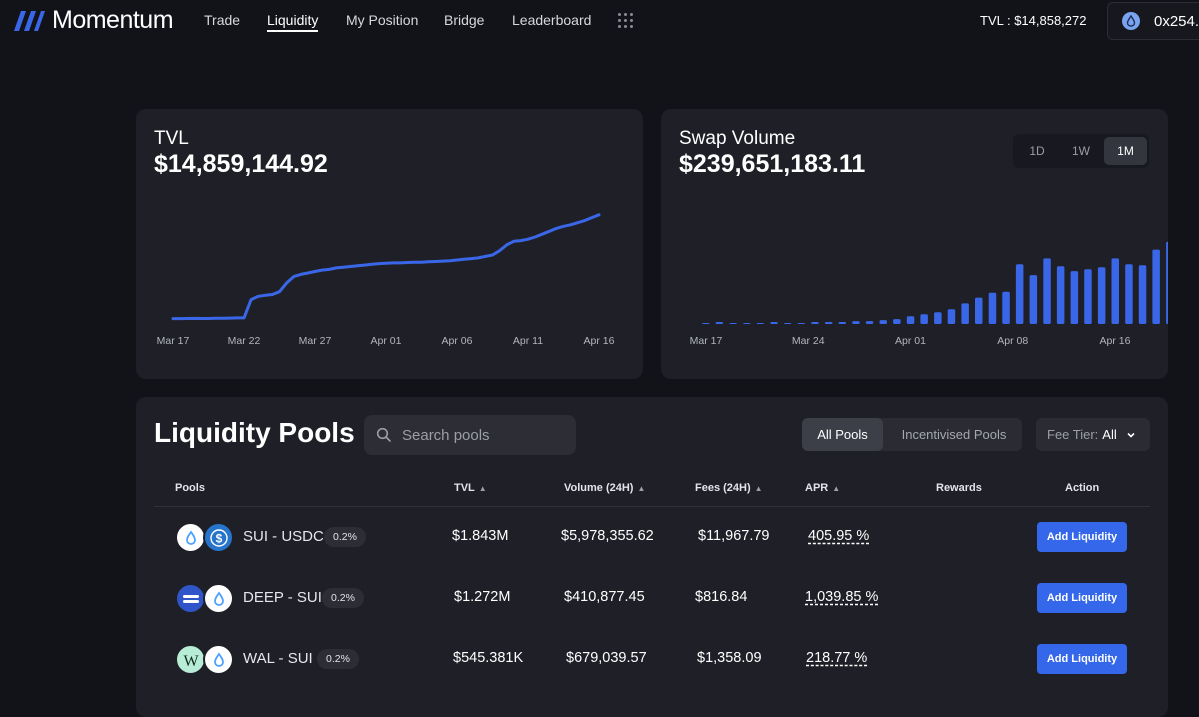 Image resolution: width=1199 pixels, height=717 pixels. What do you see at coordinates (1093, 434) in the screenshot?
I see `fee-tier-dropdown: Fee Tier: All` at bounding box center [1093, 434].